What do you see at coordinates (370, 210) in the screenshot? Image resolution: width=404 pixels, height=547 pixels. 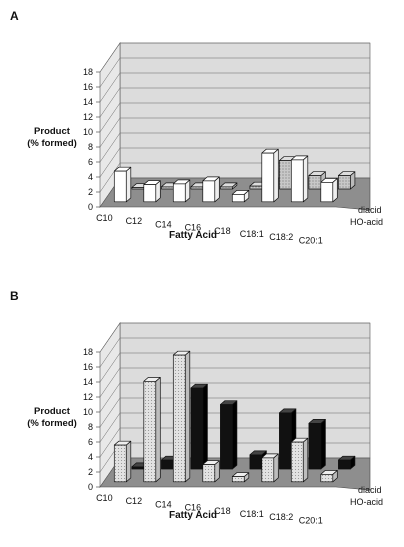 I see `series-label-diacid: diacid` at bounding box center [370, 210].